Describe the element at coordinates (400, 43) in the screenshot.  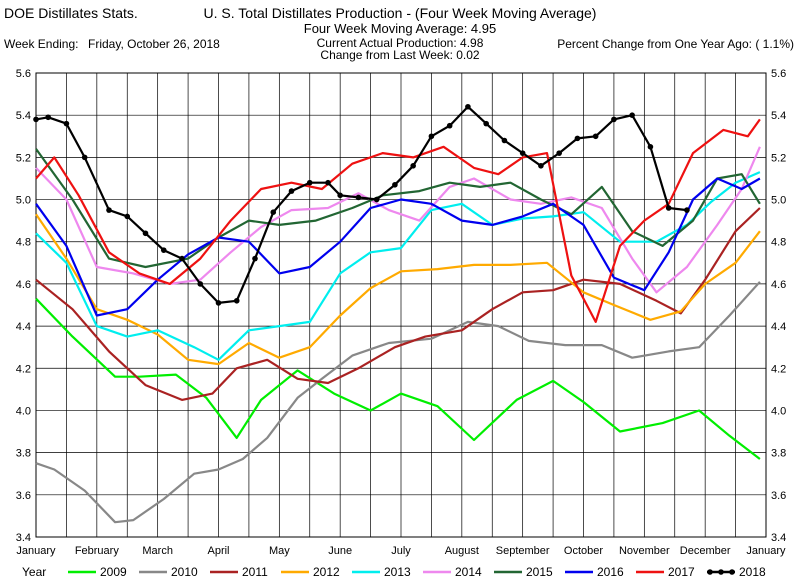
I see `current-production-readout: Current Actual Production: 4.98` at that location.